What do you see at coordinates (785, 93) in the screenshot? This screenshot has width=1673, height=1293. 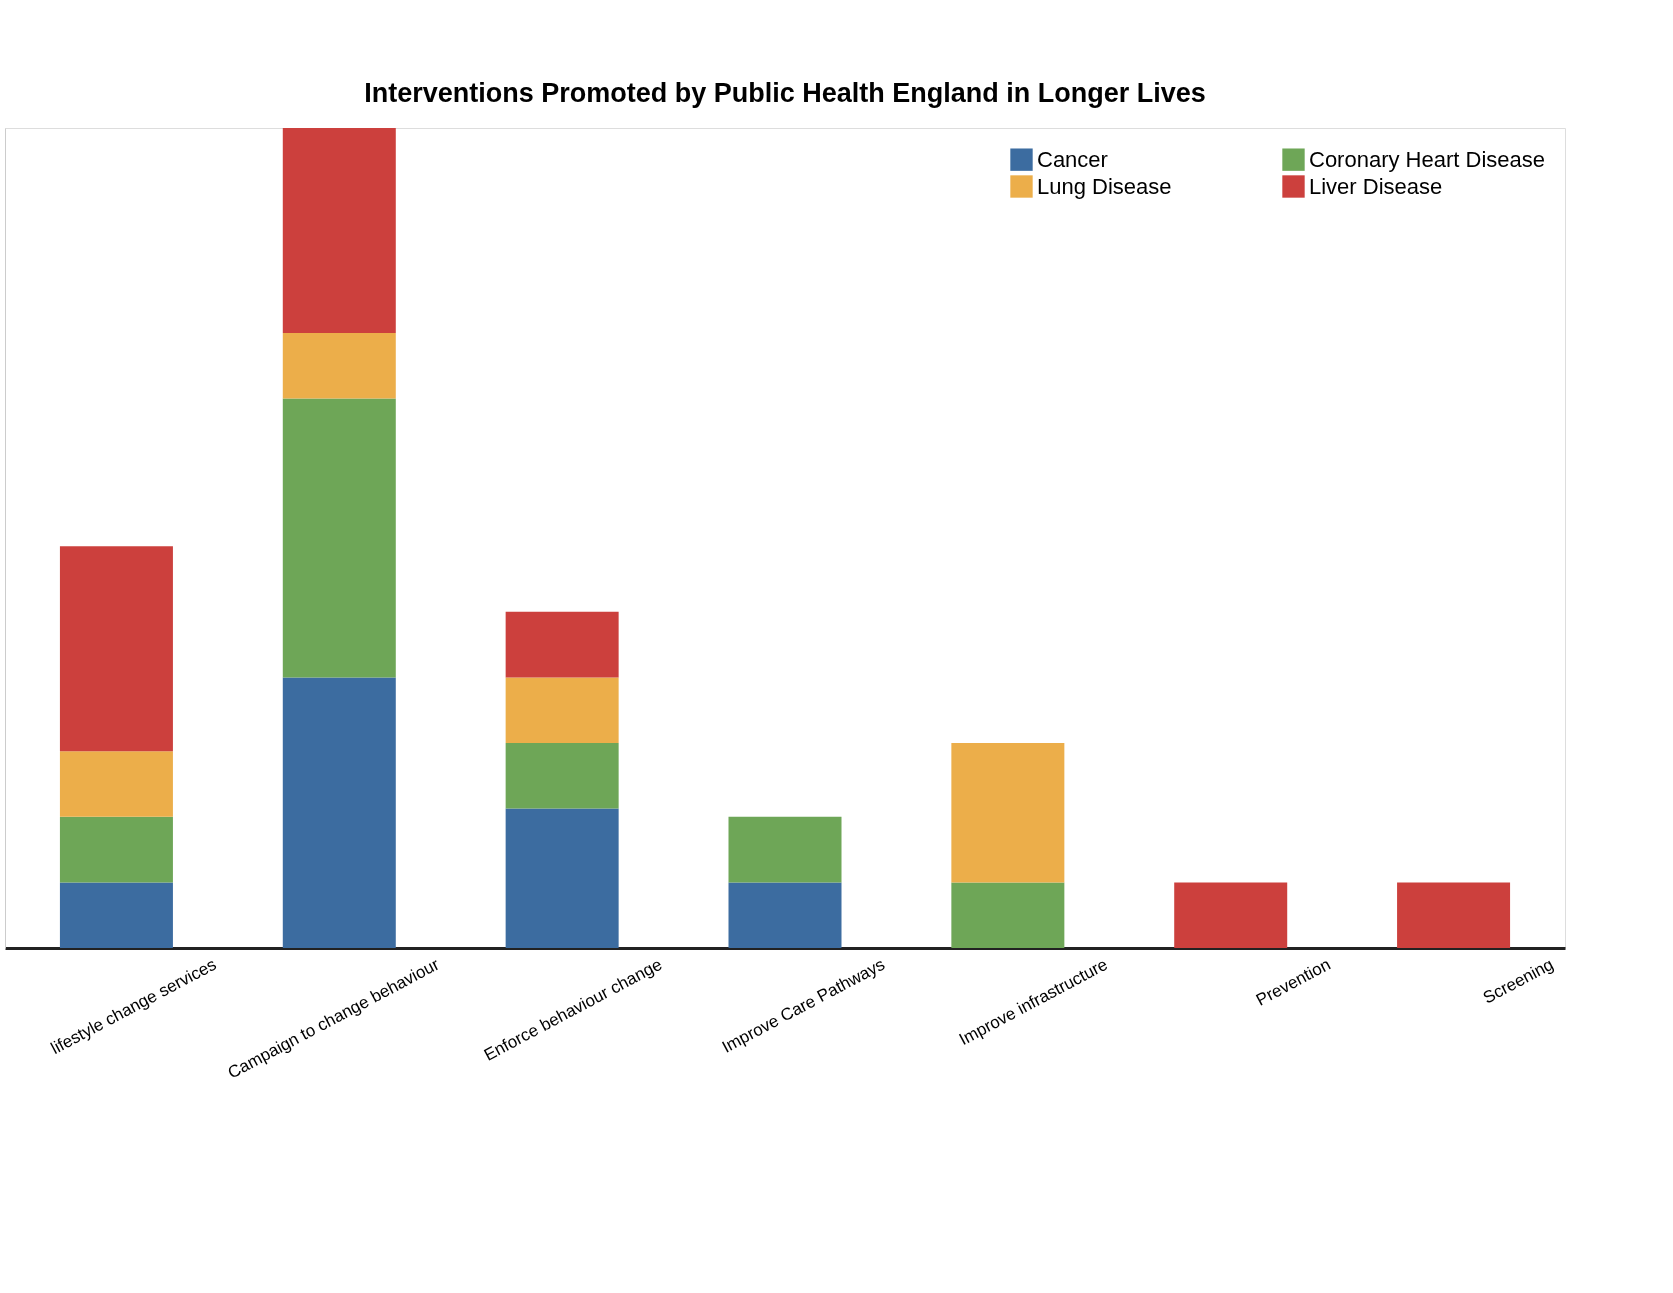 I see `chart-title: Interventions Promoted by Public Health England in Longer Lives` at bounding box center [785, 93].